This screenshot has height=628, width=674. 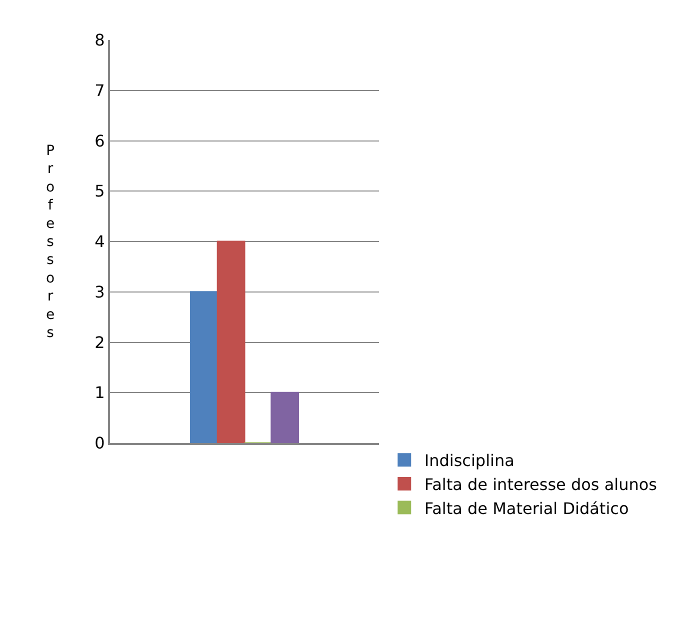 What do you see at coordinates (99, 443) in the screenshot?
I see `y-tick-label: 0` at bounding box center [99, 443].